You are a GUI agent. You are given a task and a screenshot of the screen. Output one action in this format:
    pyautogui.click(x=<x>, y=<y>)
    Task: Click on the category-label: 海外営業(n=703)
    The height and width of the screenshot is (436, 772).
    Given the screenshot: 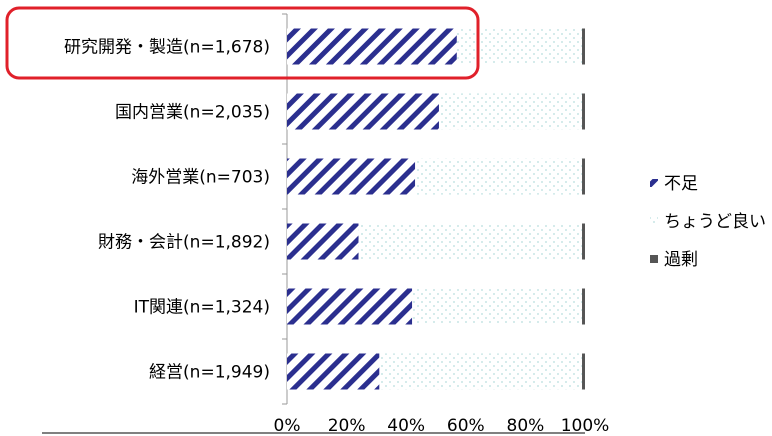 What is the action you would take?
    pyautogui.click(x=200, y=178)
    